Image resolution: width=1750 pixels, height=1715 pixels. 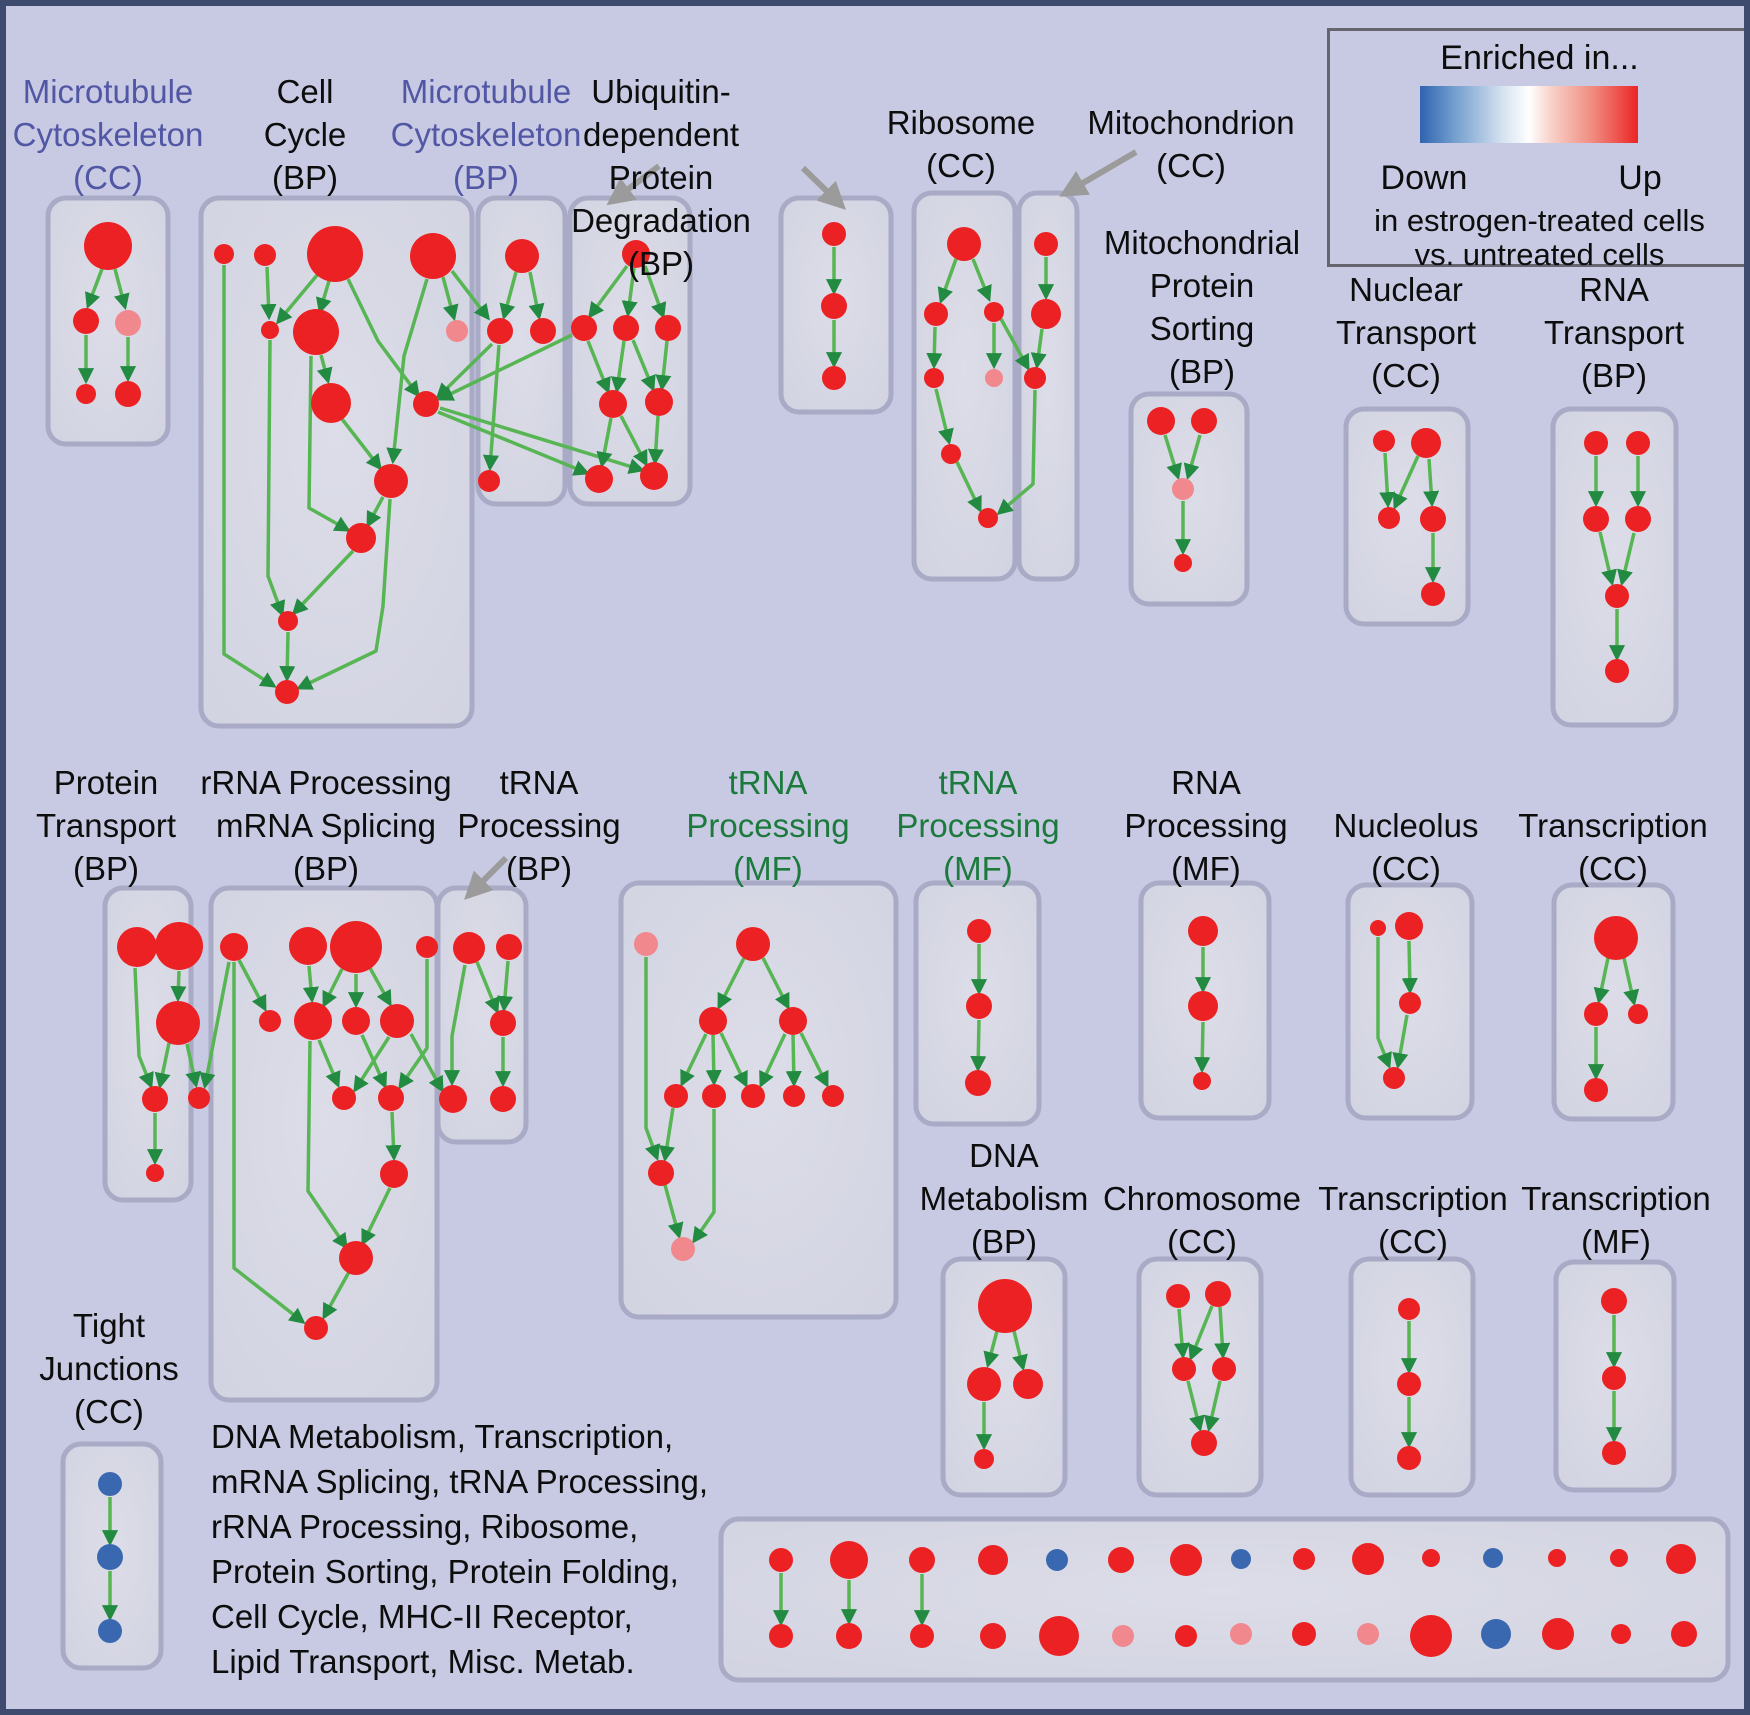 What do you see at coordinates (539, 825) in the screenshot?
I see `cluster-label: tRNA Processing (BP)` at bounding box center [539, 825].